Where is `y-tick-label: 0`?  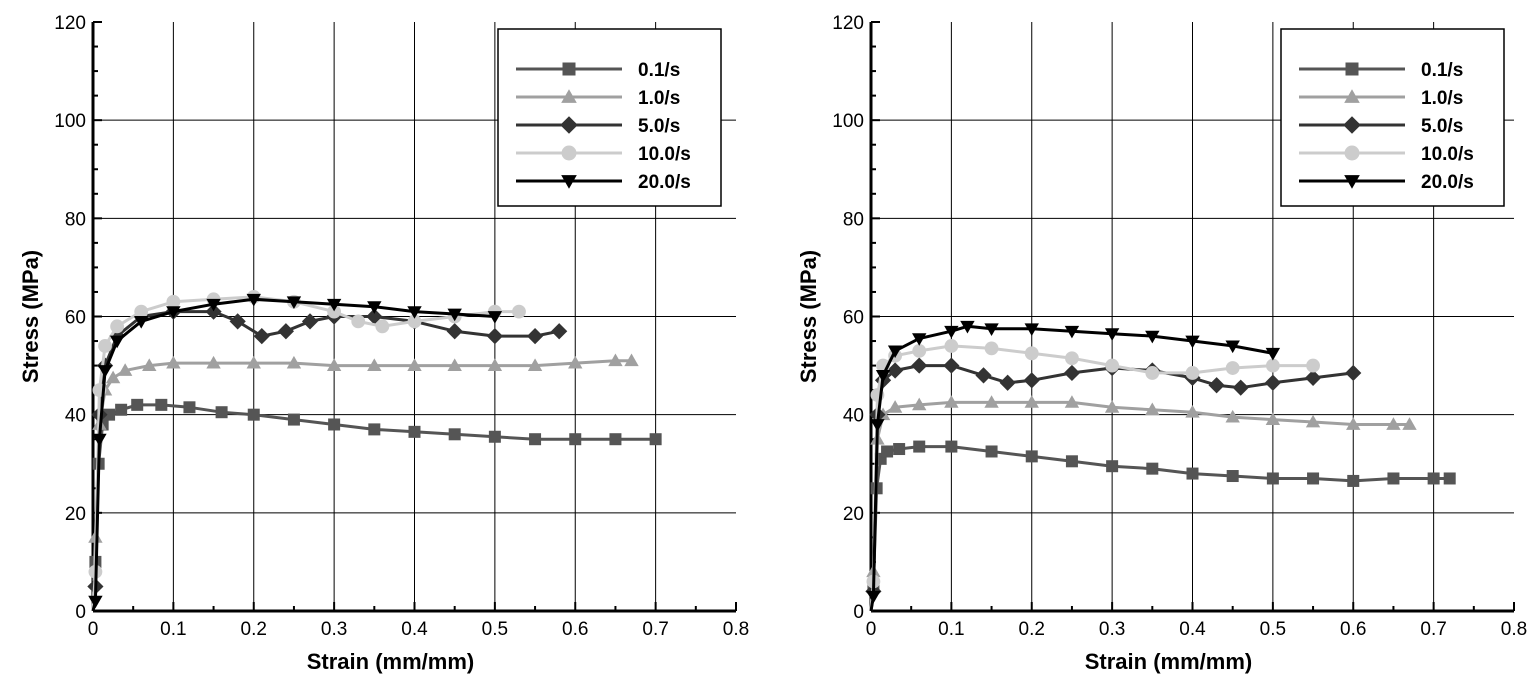 y-tick-label: 0 is located at coordinates (858, 612).